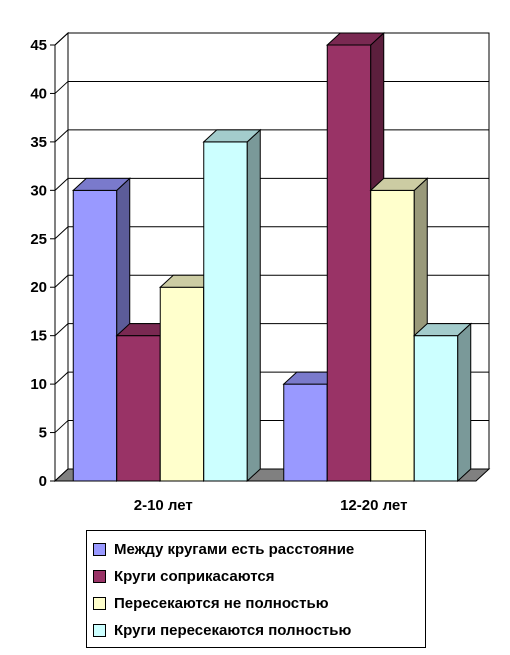  What do you see at coordinates (38, 287) in the screenshot?
I see `y-tick-label: 20` at bounding box center [38, 287].